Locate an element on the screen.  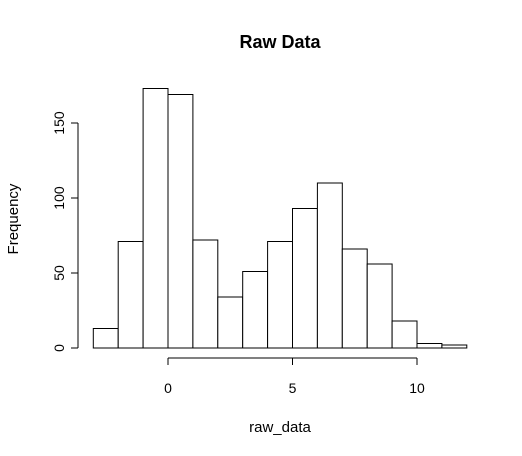
y-tick-label: 0 is located at coordinates (59, 348).